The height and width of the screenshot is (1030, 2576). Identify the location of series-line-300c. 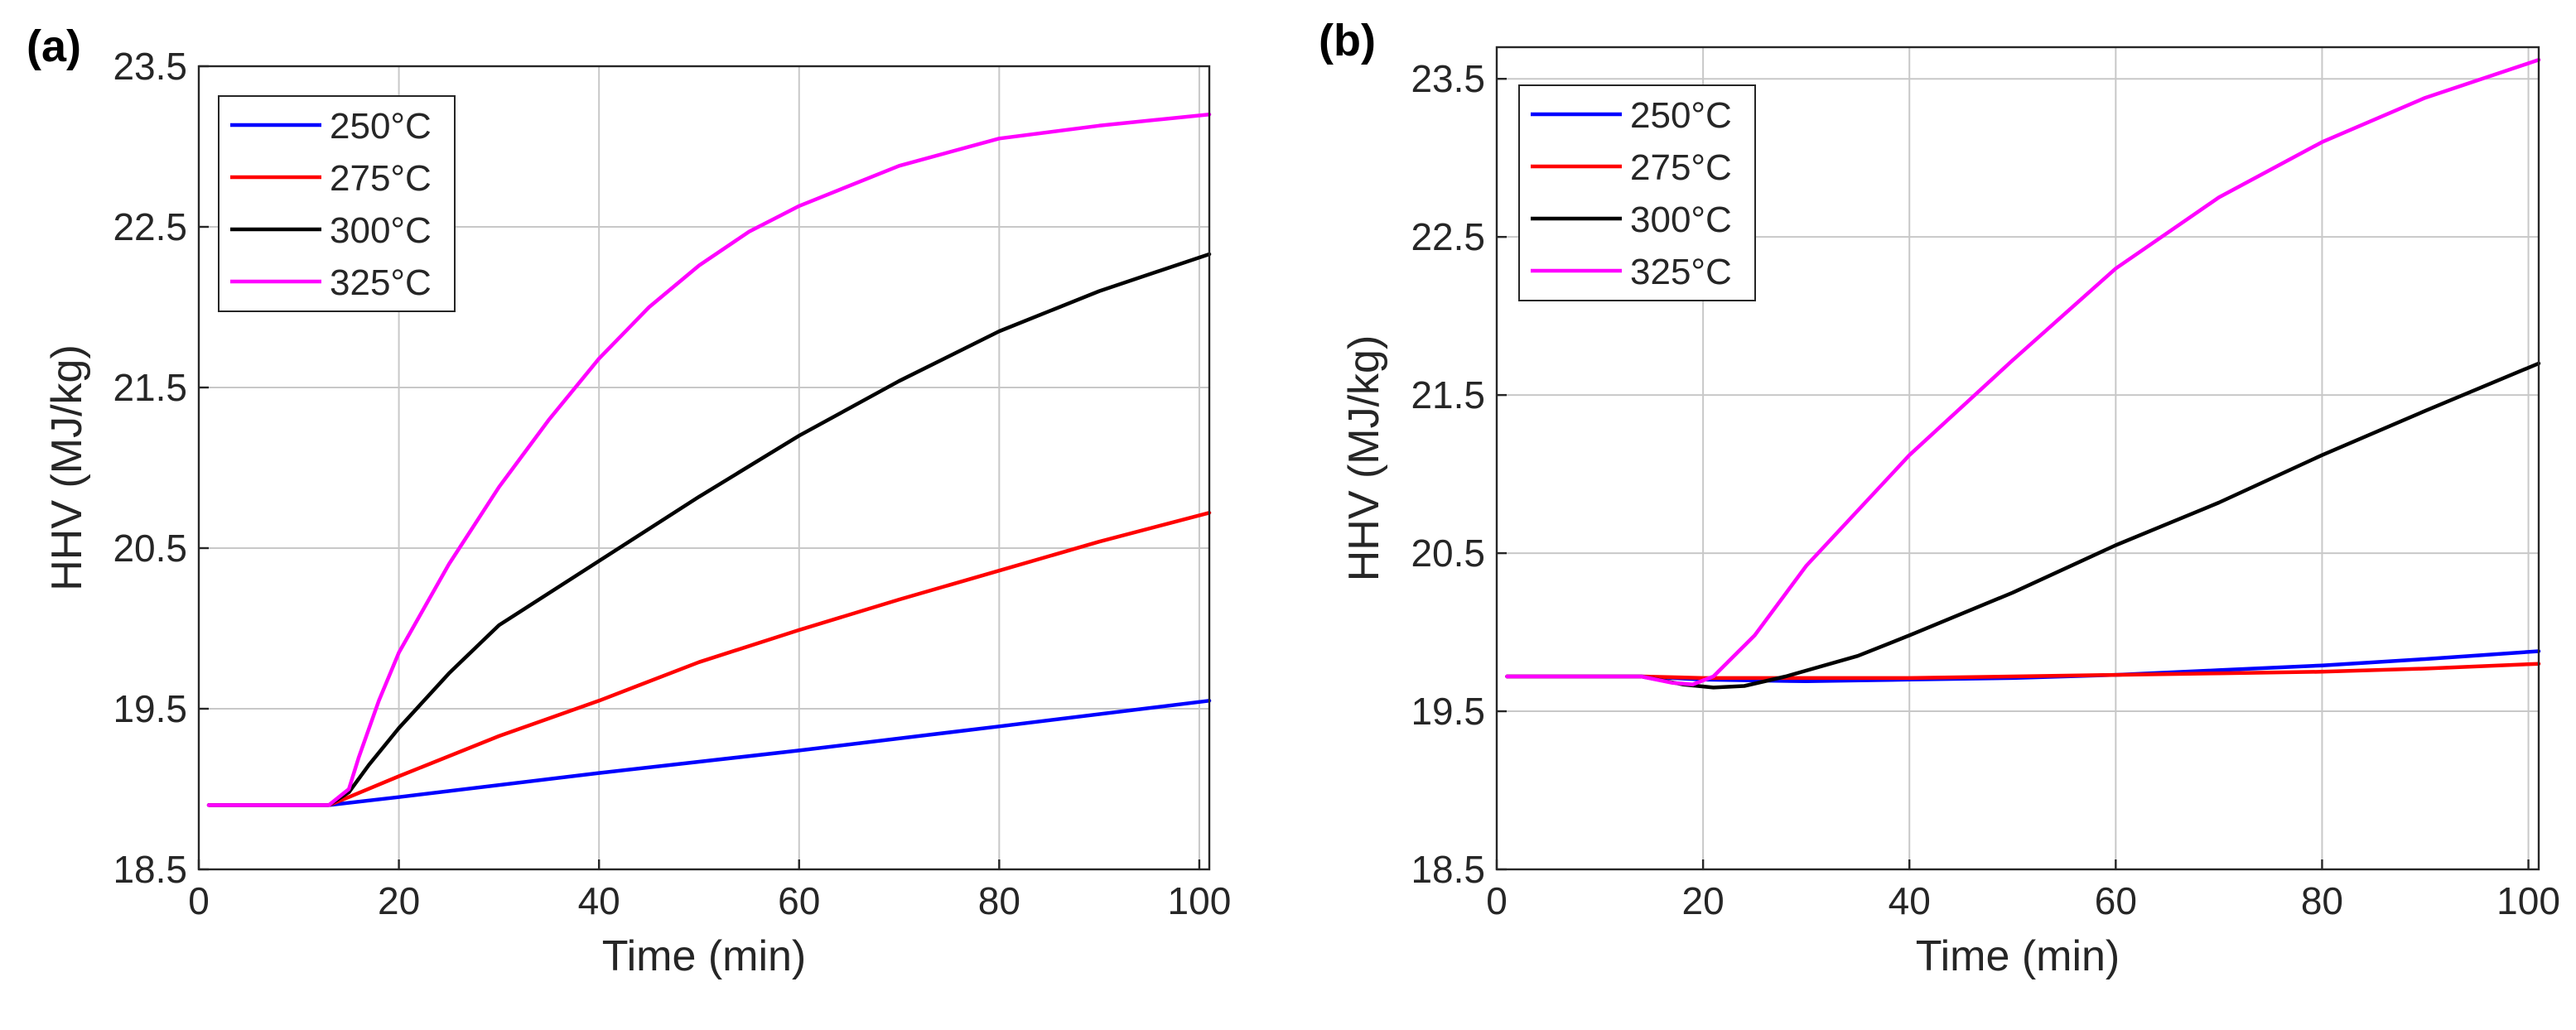
(2023, 526).